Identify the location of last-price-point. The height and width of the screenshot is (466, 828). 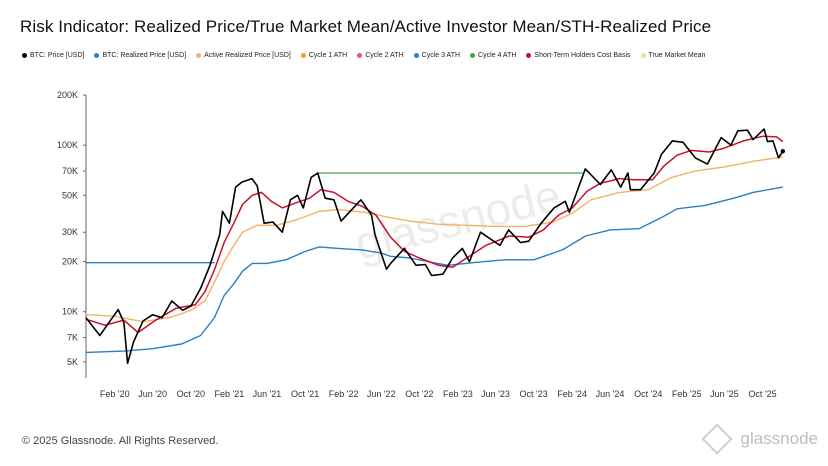
(783, 151).